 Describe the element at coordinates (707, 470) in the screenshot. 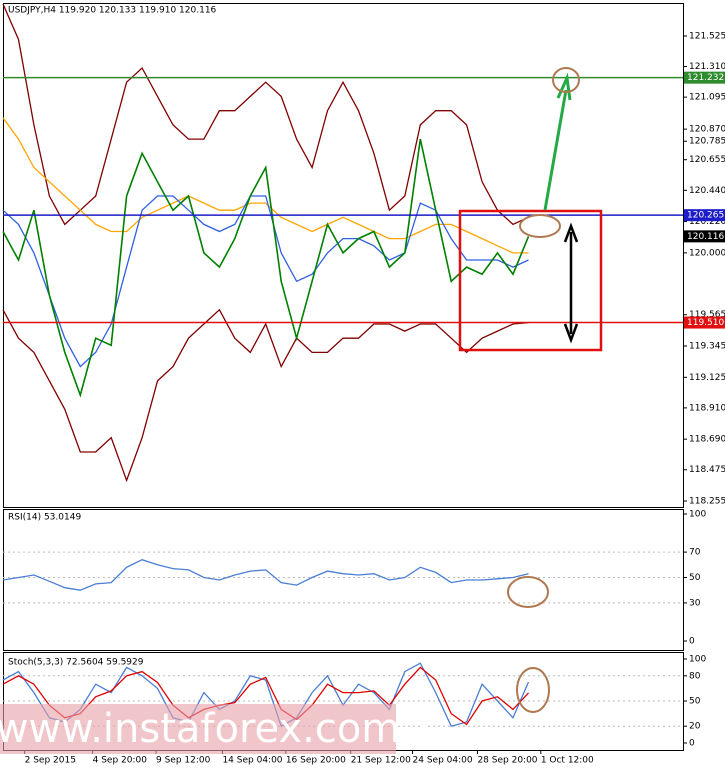

I see `y-tick-label: 118.475` at that location.